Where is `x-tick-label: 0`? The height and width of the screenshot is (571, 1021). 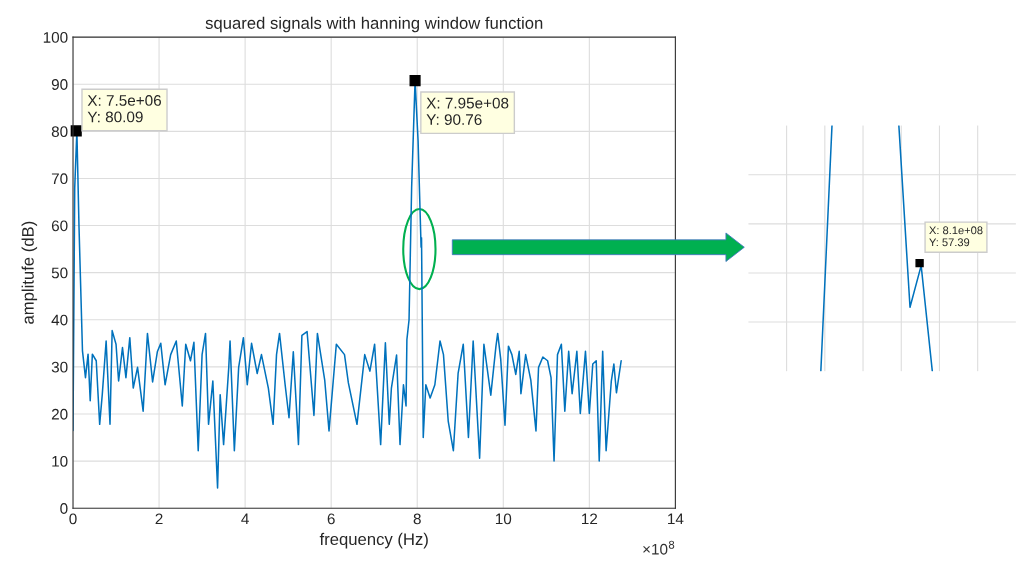
x-tick-label: 0 is located at coordinates (73, 519).